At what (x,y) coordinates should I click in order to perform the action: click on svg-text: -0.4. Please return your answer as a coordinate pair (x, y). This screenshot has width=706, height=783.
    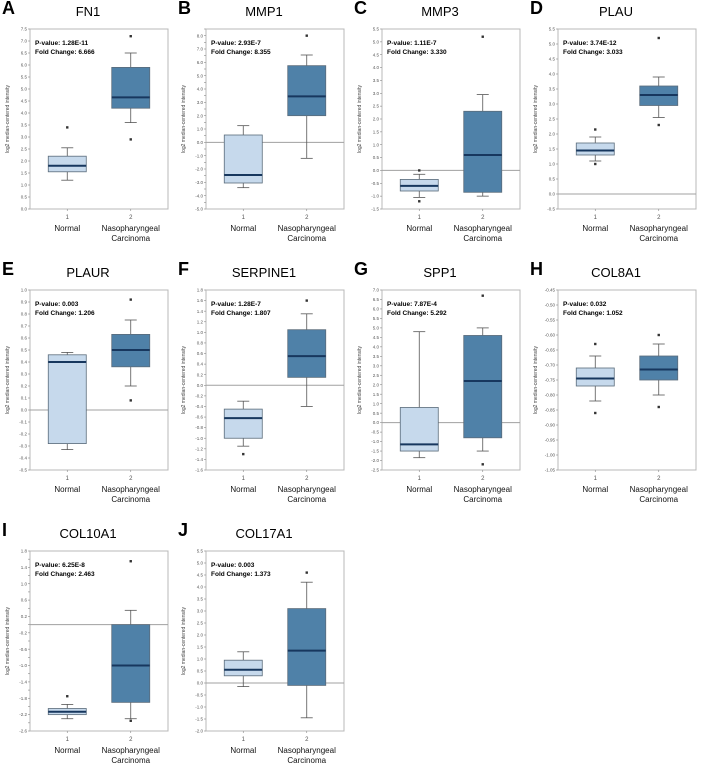
    Looking at the image, I should click on (23, 458).